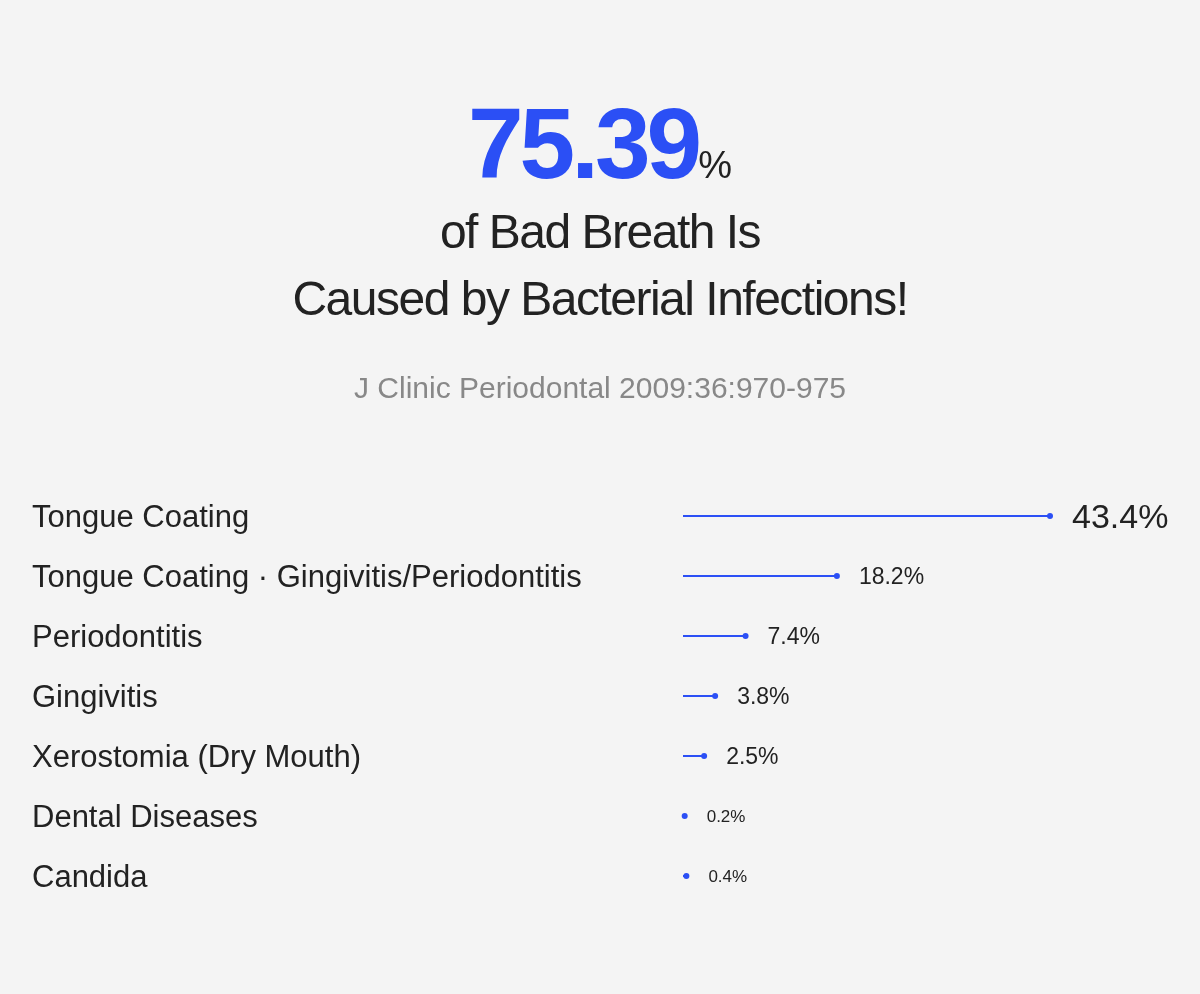 Image resolution: width=1200 pixels, height=994 pixels. Describe the element at coordinates (90, 876) in the screenshot. I see `y-tick-label: Candida` at that location.